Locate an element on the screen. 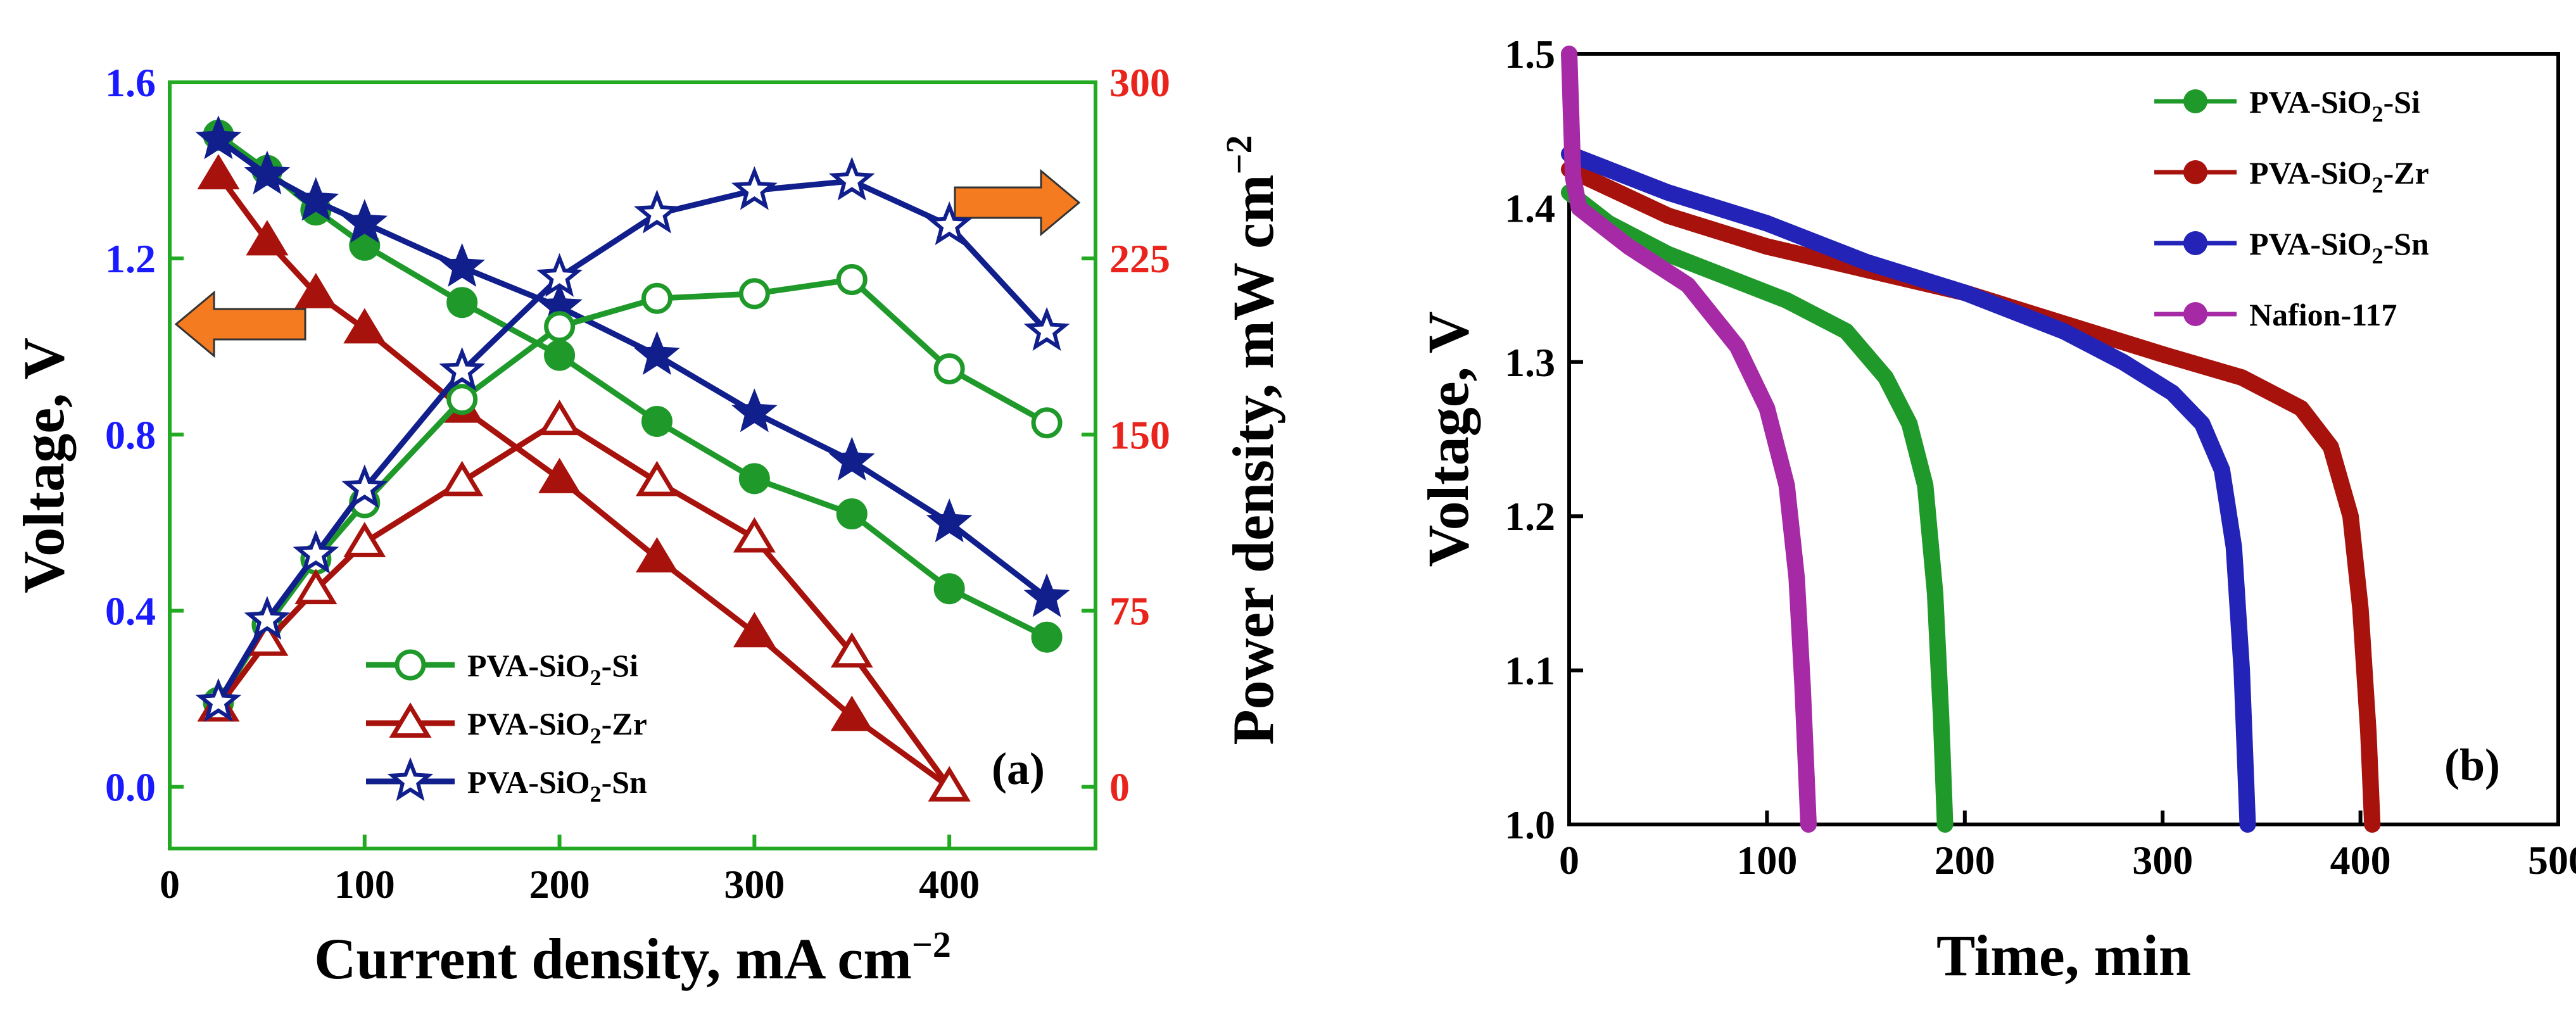 This screenshot has height=1010, width=2576. panel-a-y-right-axis-title-sup: −2 is located at coordinates (1239, 154).